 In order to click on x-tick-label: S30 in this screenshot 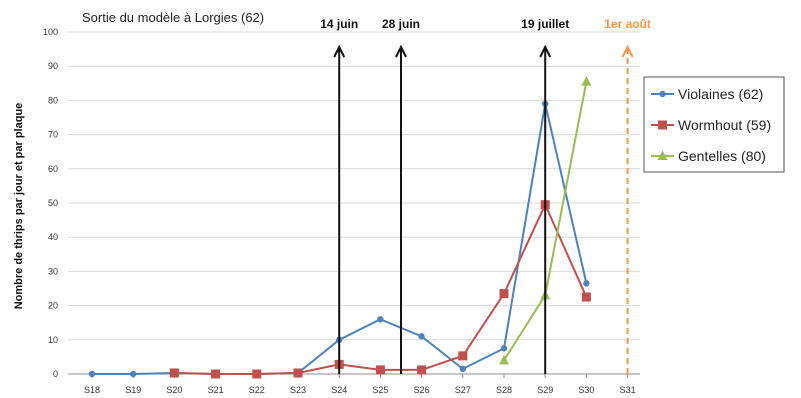, I will do `click(586, 390)`.